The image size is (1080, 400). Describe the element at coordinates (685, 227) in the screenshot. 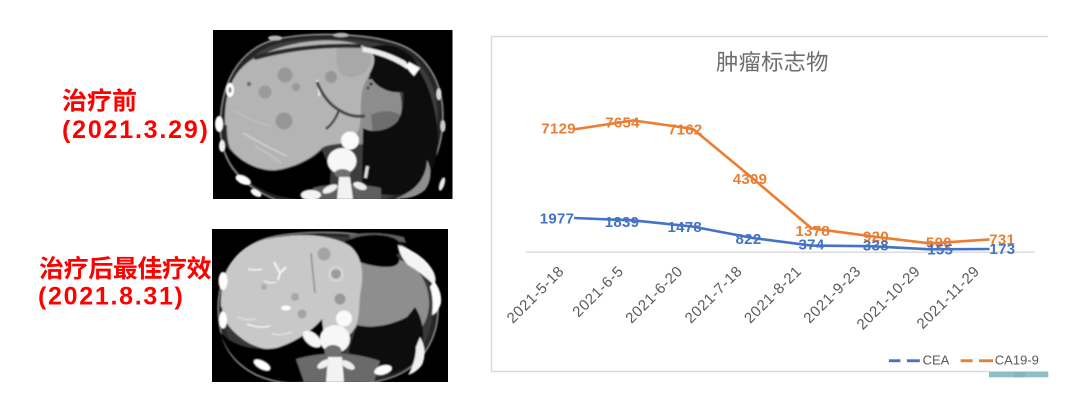

I see `svg-text: 1478` at that location.